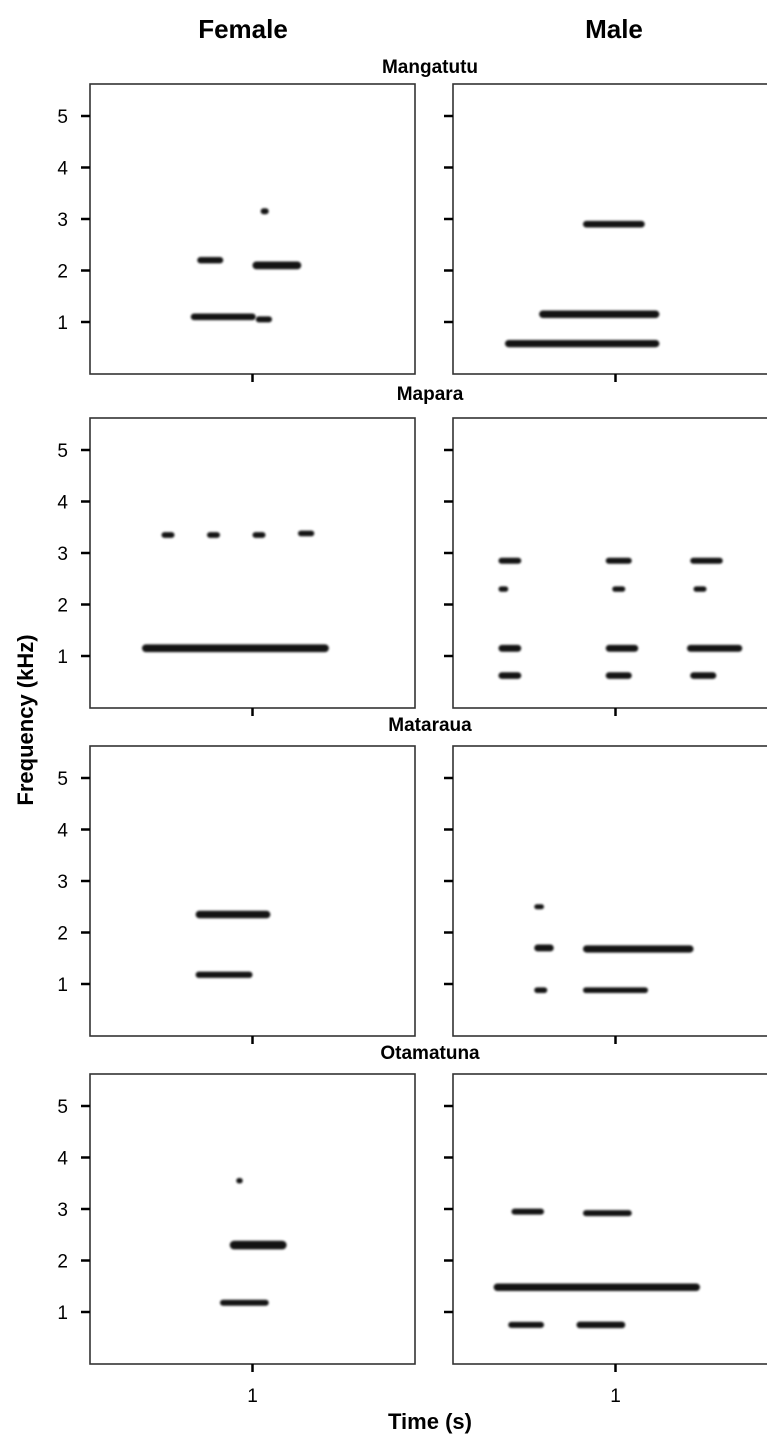  Describe the element at coordinates (605, 566) in the screenshot. I see `panel-mapara-male` at that location.